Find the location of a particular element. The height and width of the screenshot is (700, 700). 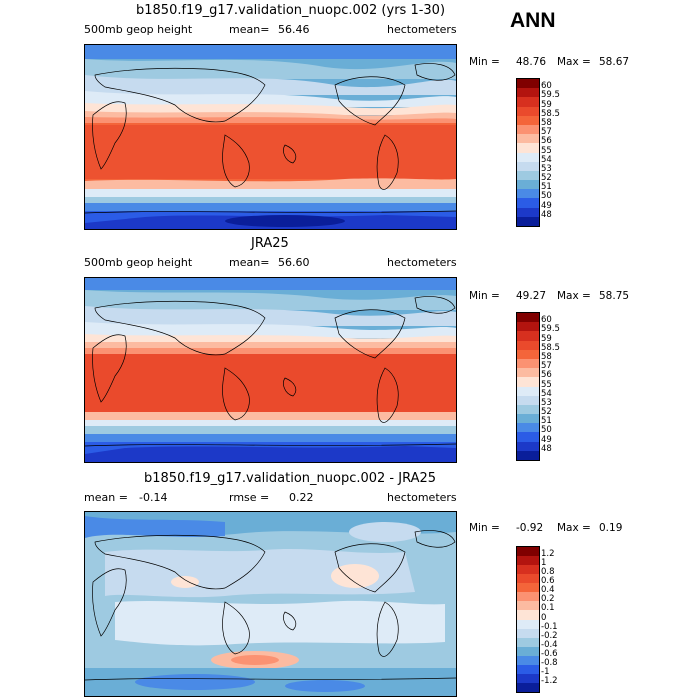

panel3-rmse-label: rmse = is located at coordinates (249, 497).